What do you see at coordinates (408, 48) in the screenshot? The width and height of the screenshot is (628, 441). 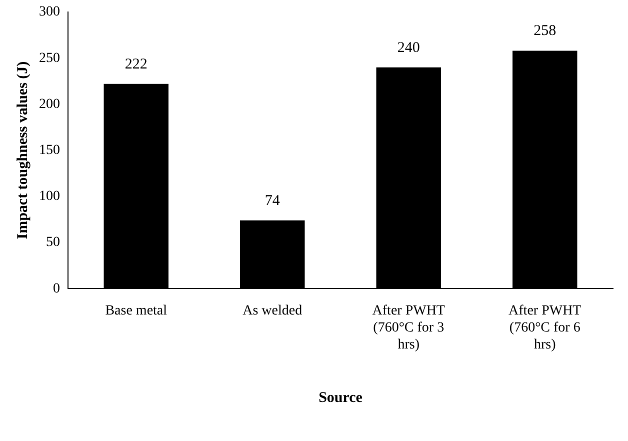 I see `data-label: 240` at bounding box center [408, 48].